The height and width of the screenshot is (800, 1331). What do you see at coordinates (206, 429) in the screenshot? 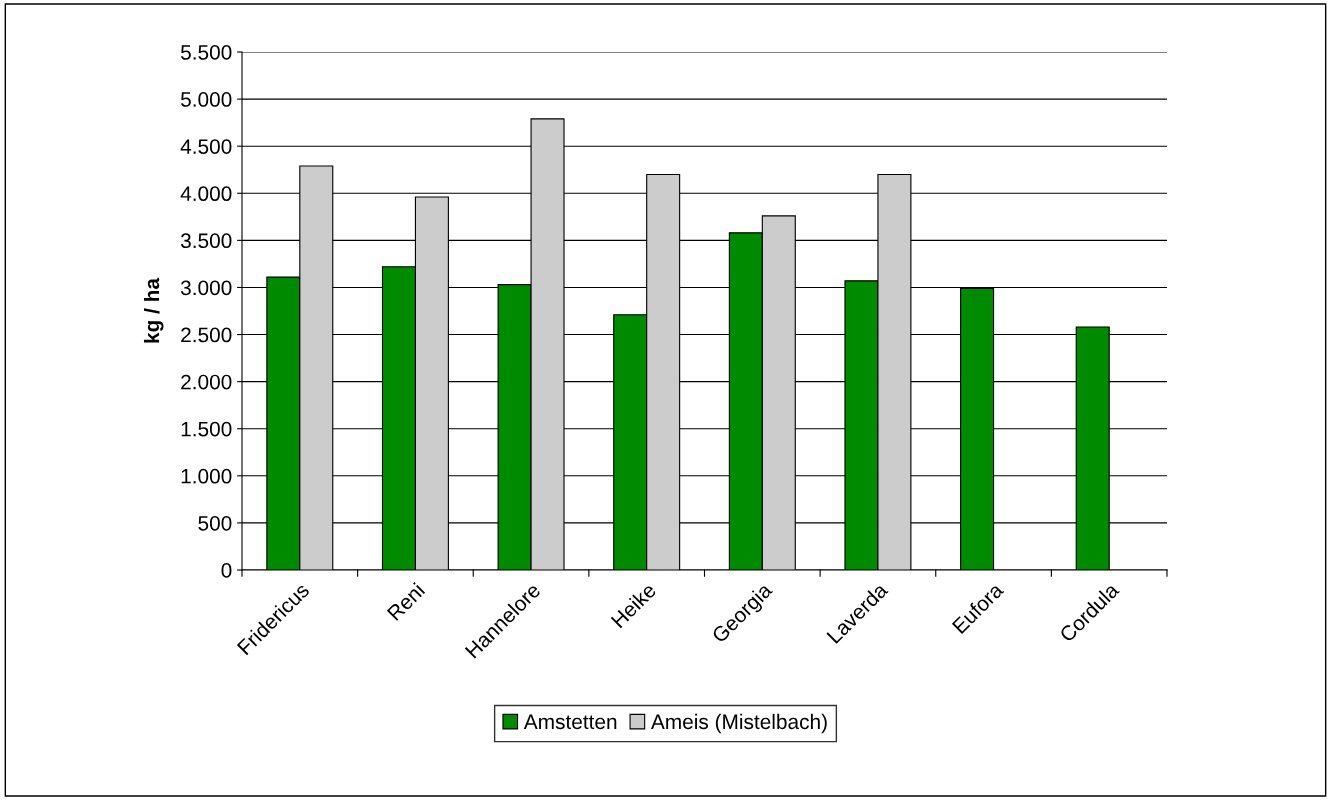
I see `y-tick-label: 1.500` at bounding box center [206, 429].